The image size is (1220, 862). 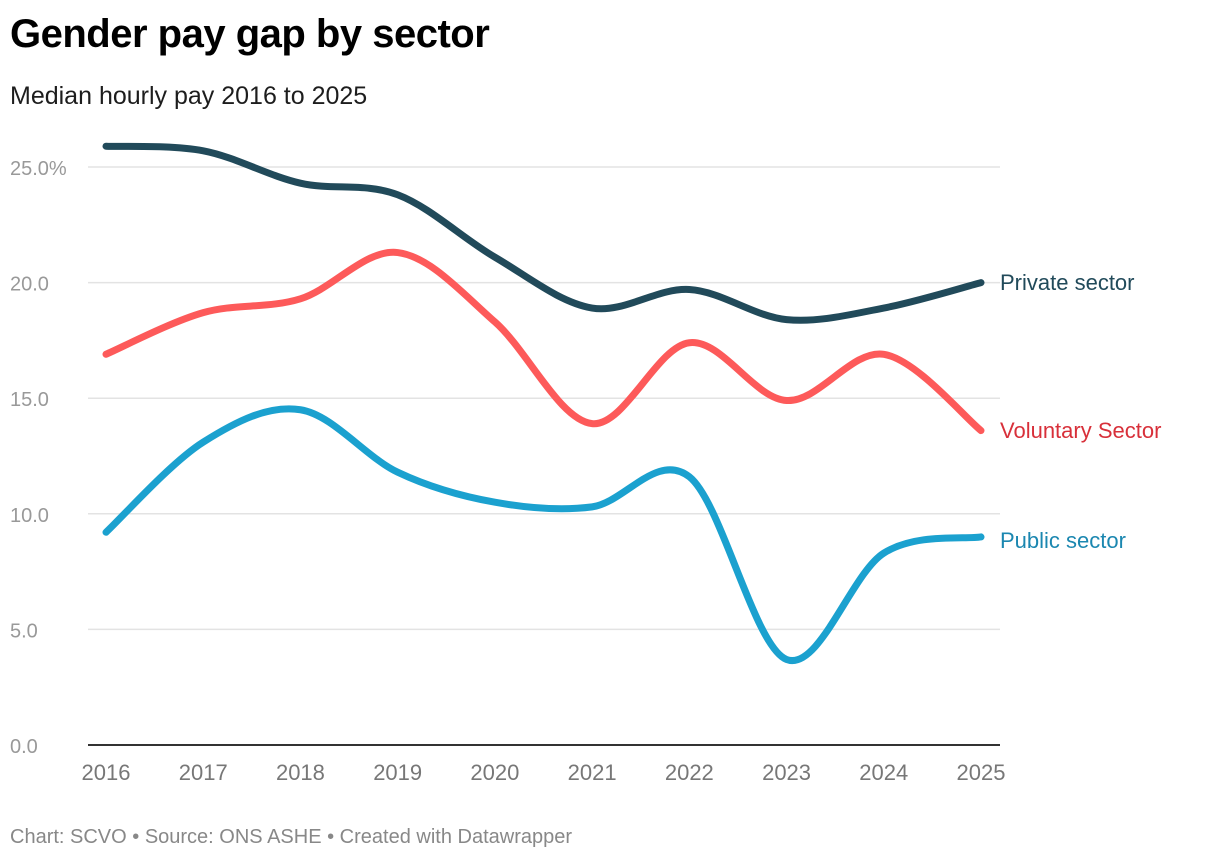 I want to click on chart-subtitle: Median hourly pay 2016 to 2025, so click(x=189, y=96).